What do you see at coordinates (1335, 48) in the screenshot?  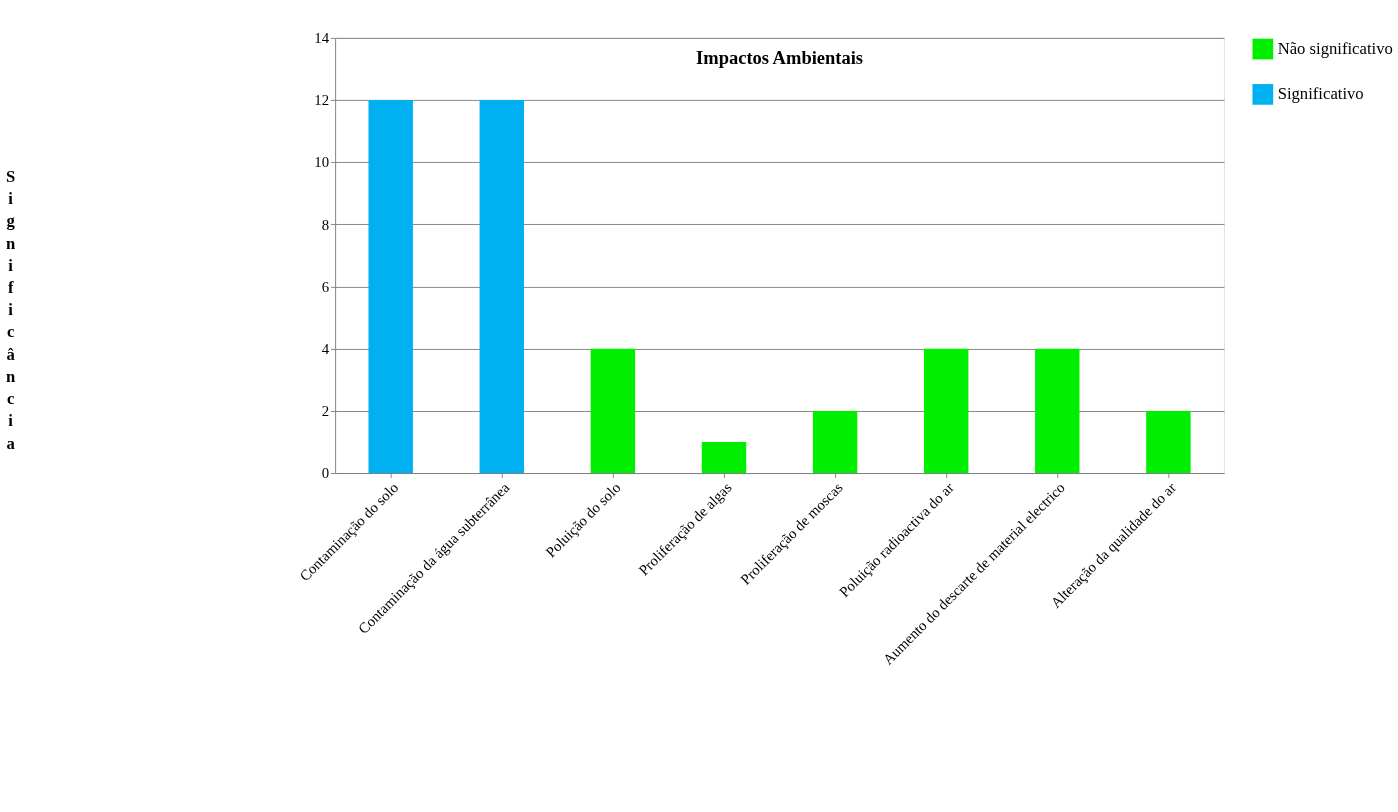 I see `legend-label: Não significativo` at bounding box center [1335, 48].